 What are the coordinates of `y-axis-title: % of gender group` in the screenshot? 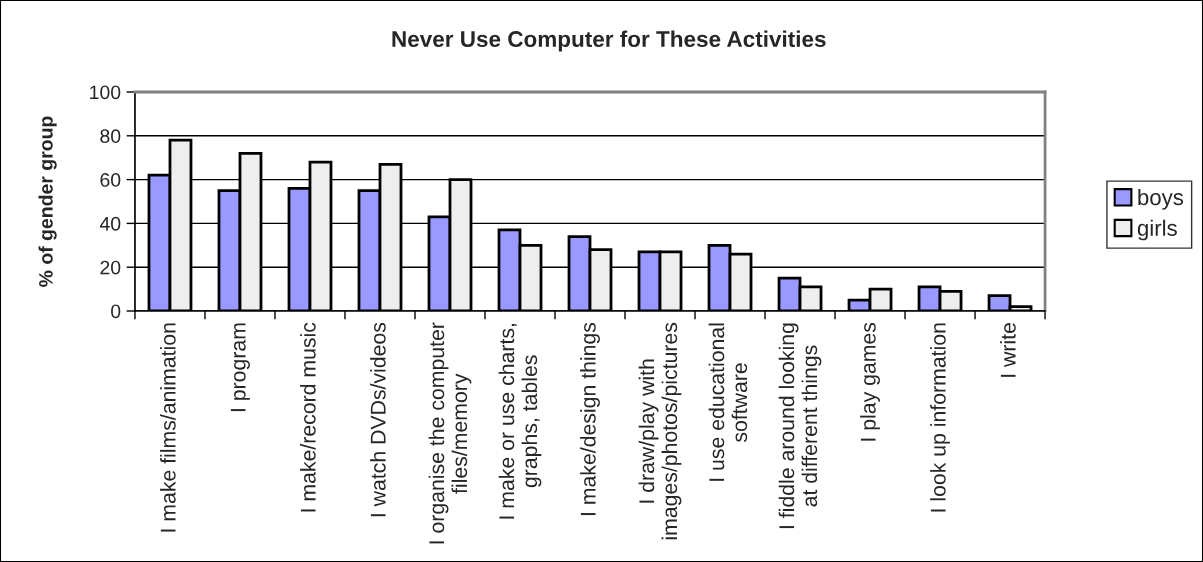 It's located at (47, 201).